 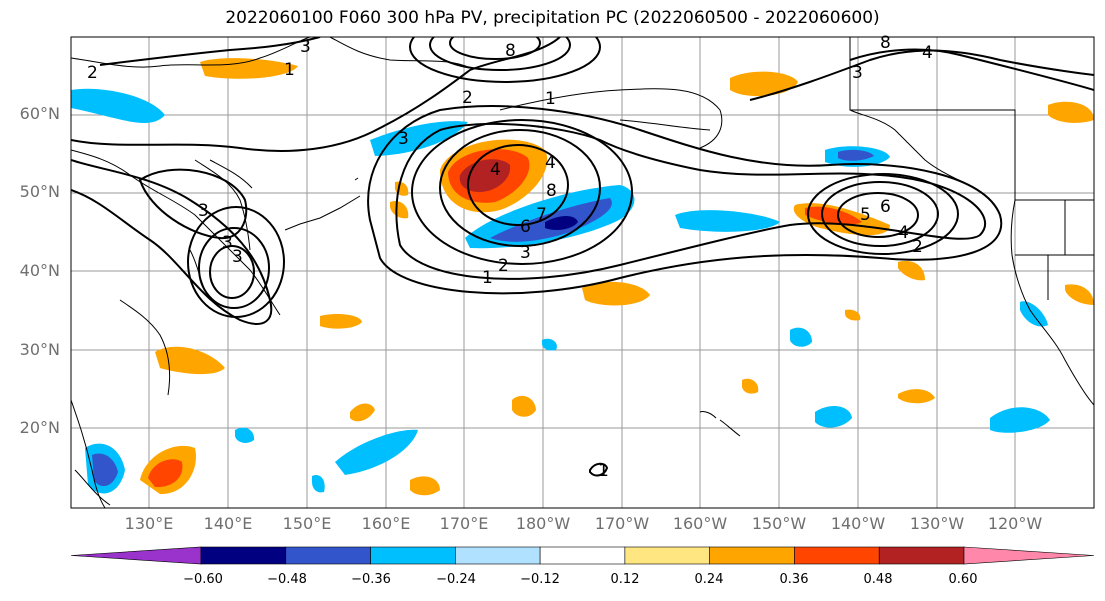 I want to click on colorbar-tick-label: −0.12, so click(x=540, y=579).